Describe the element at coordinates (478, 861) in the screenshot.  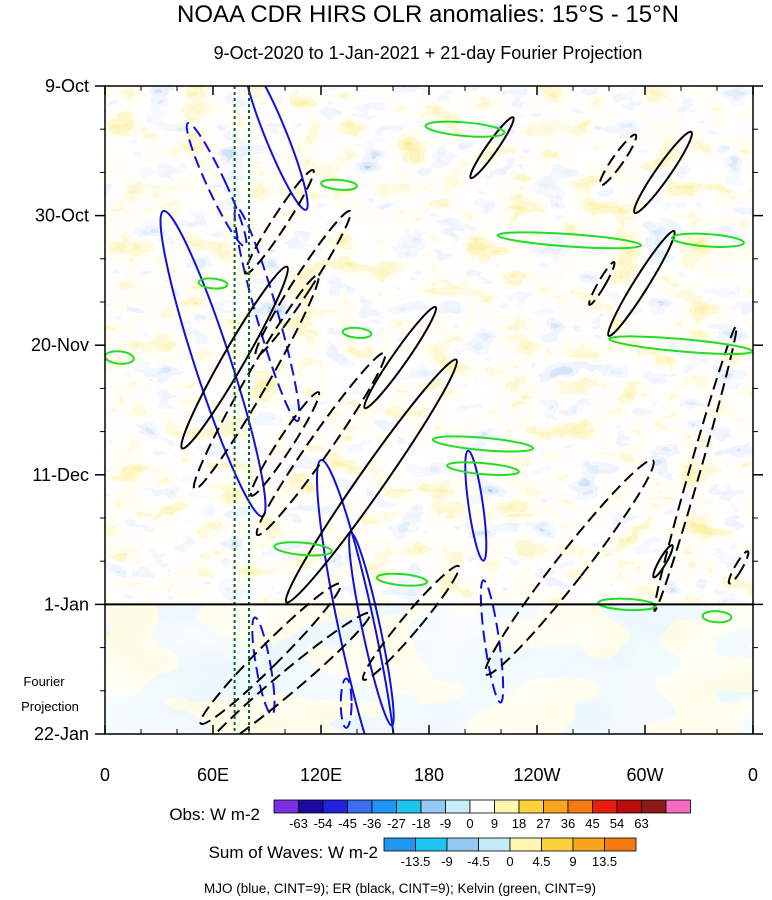
I see `colorbar-level-label: -4.5` at that location.